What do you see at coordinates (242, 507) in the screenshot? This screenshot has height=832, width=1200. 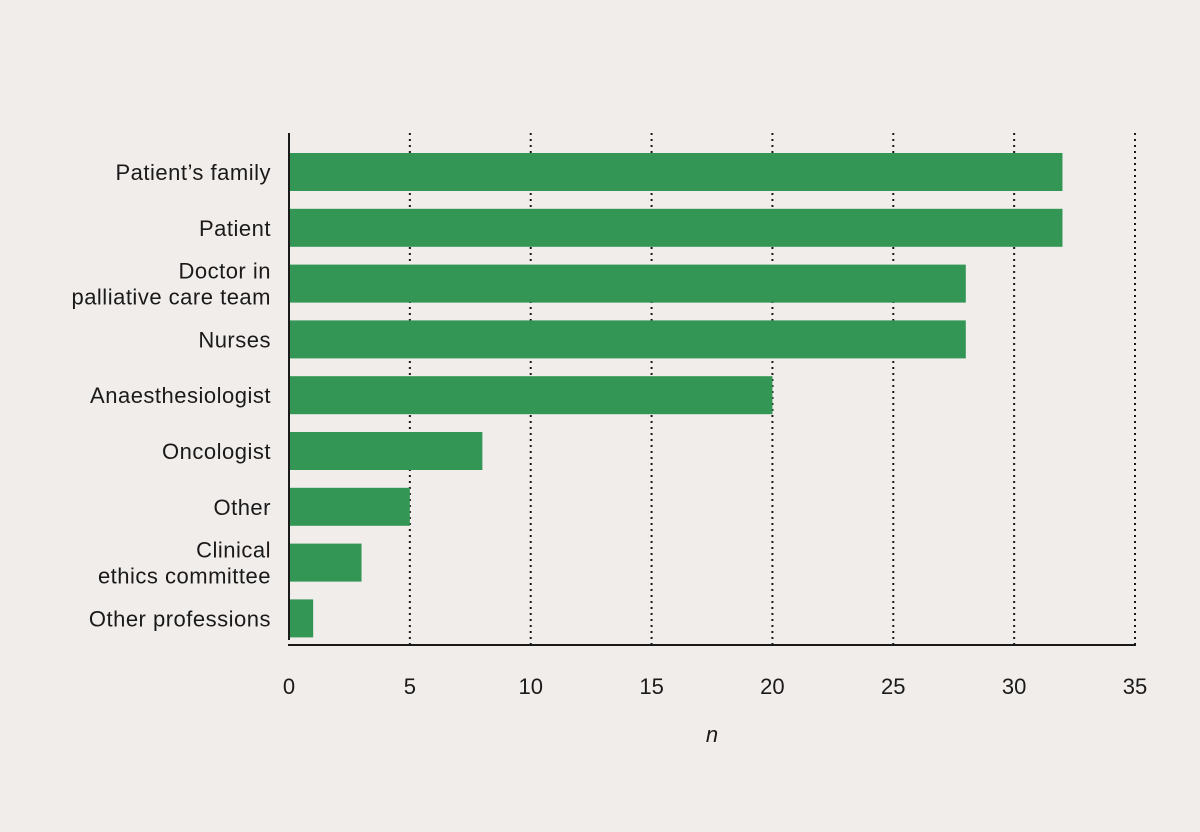 I see `category-label: Other` at bounding box center [242, 507].